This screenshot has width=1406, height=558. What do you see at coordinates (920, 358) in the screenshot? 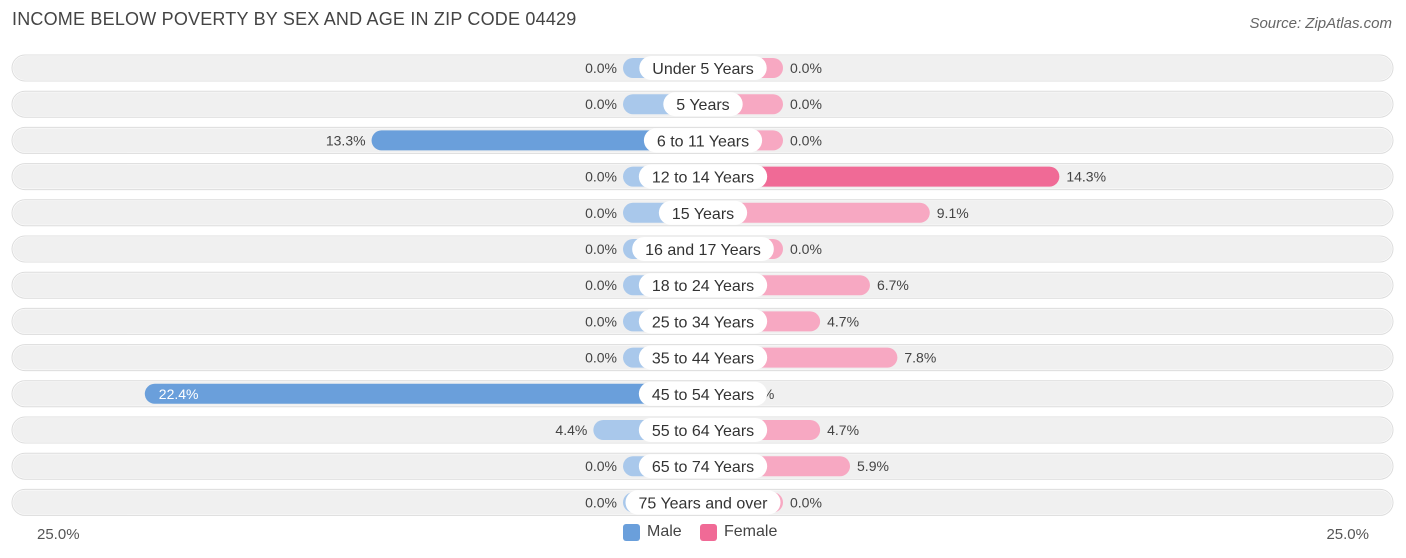
I see `female-value-label: 7.8%` at bounding box center [920, 358].